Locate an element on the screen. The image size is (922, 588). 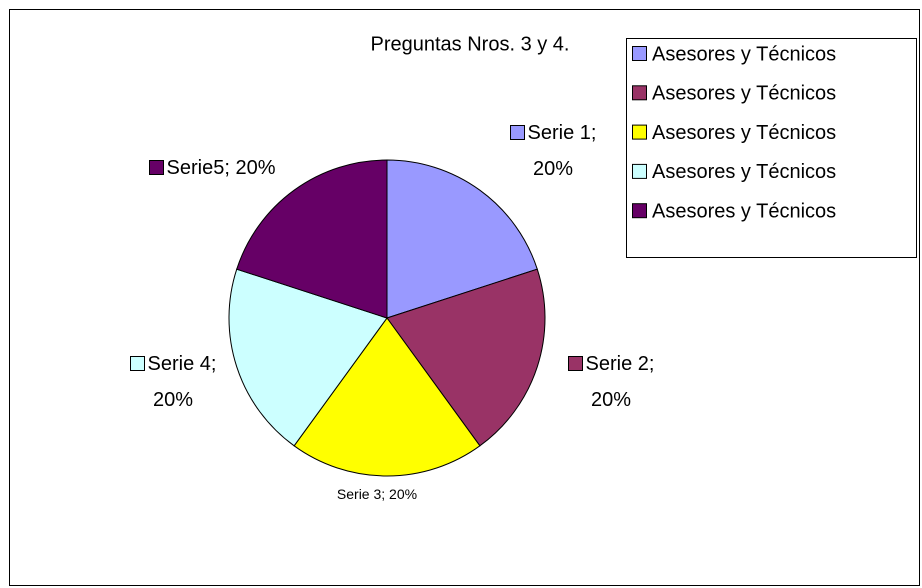
data-label-text: Serie 4; 20% is located at coordinates (182, 382).